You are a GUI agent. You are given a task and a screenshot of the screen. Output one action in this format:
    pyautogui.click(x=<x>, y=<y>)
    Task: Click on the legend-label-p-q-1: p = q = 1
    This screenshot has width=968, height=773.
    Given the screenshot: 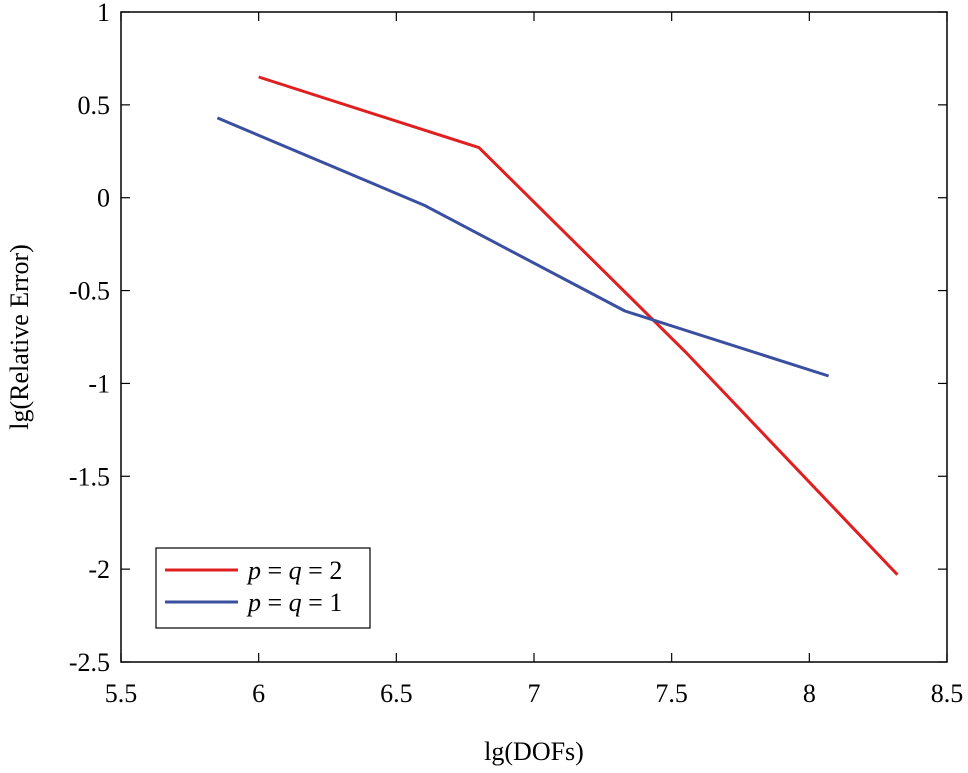 What is the action you would take?
    pyautogui.click(x=294, y=602)
    